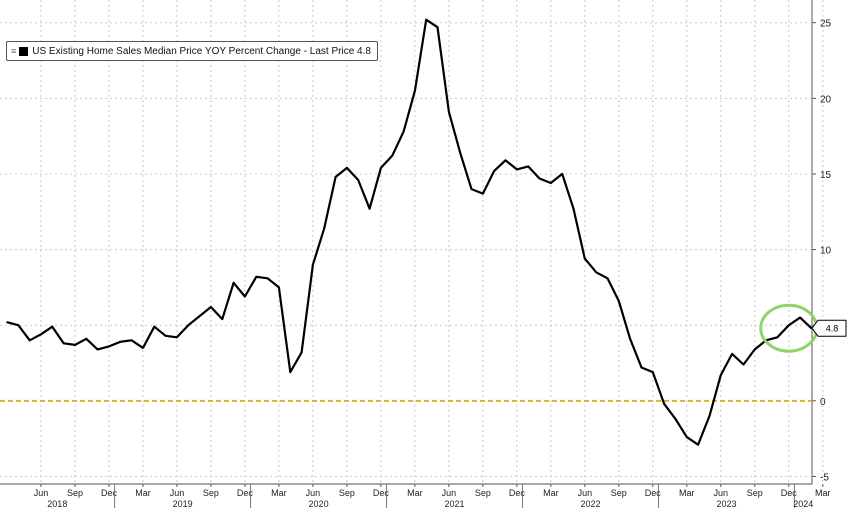 This screenshot has height=510, width=848. Describe the element at coordinates (57, 504) in the screenshot. I see `year-label: 2018` at that location.